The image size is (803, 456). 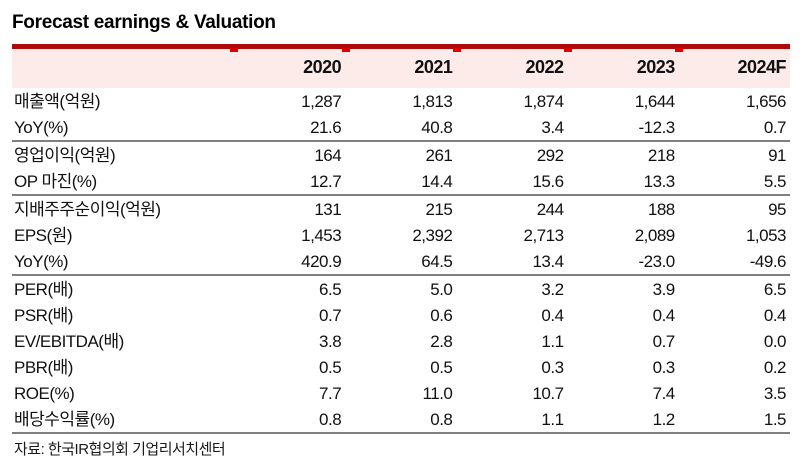 I want to click on cell-value: 188, so click(x=661, y=209).